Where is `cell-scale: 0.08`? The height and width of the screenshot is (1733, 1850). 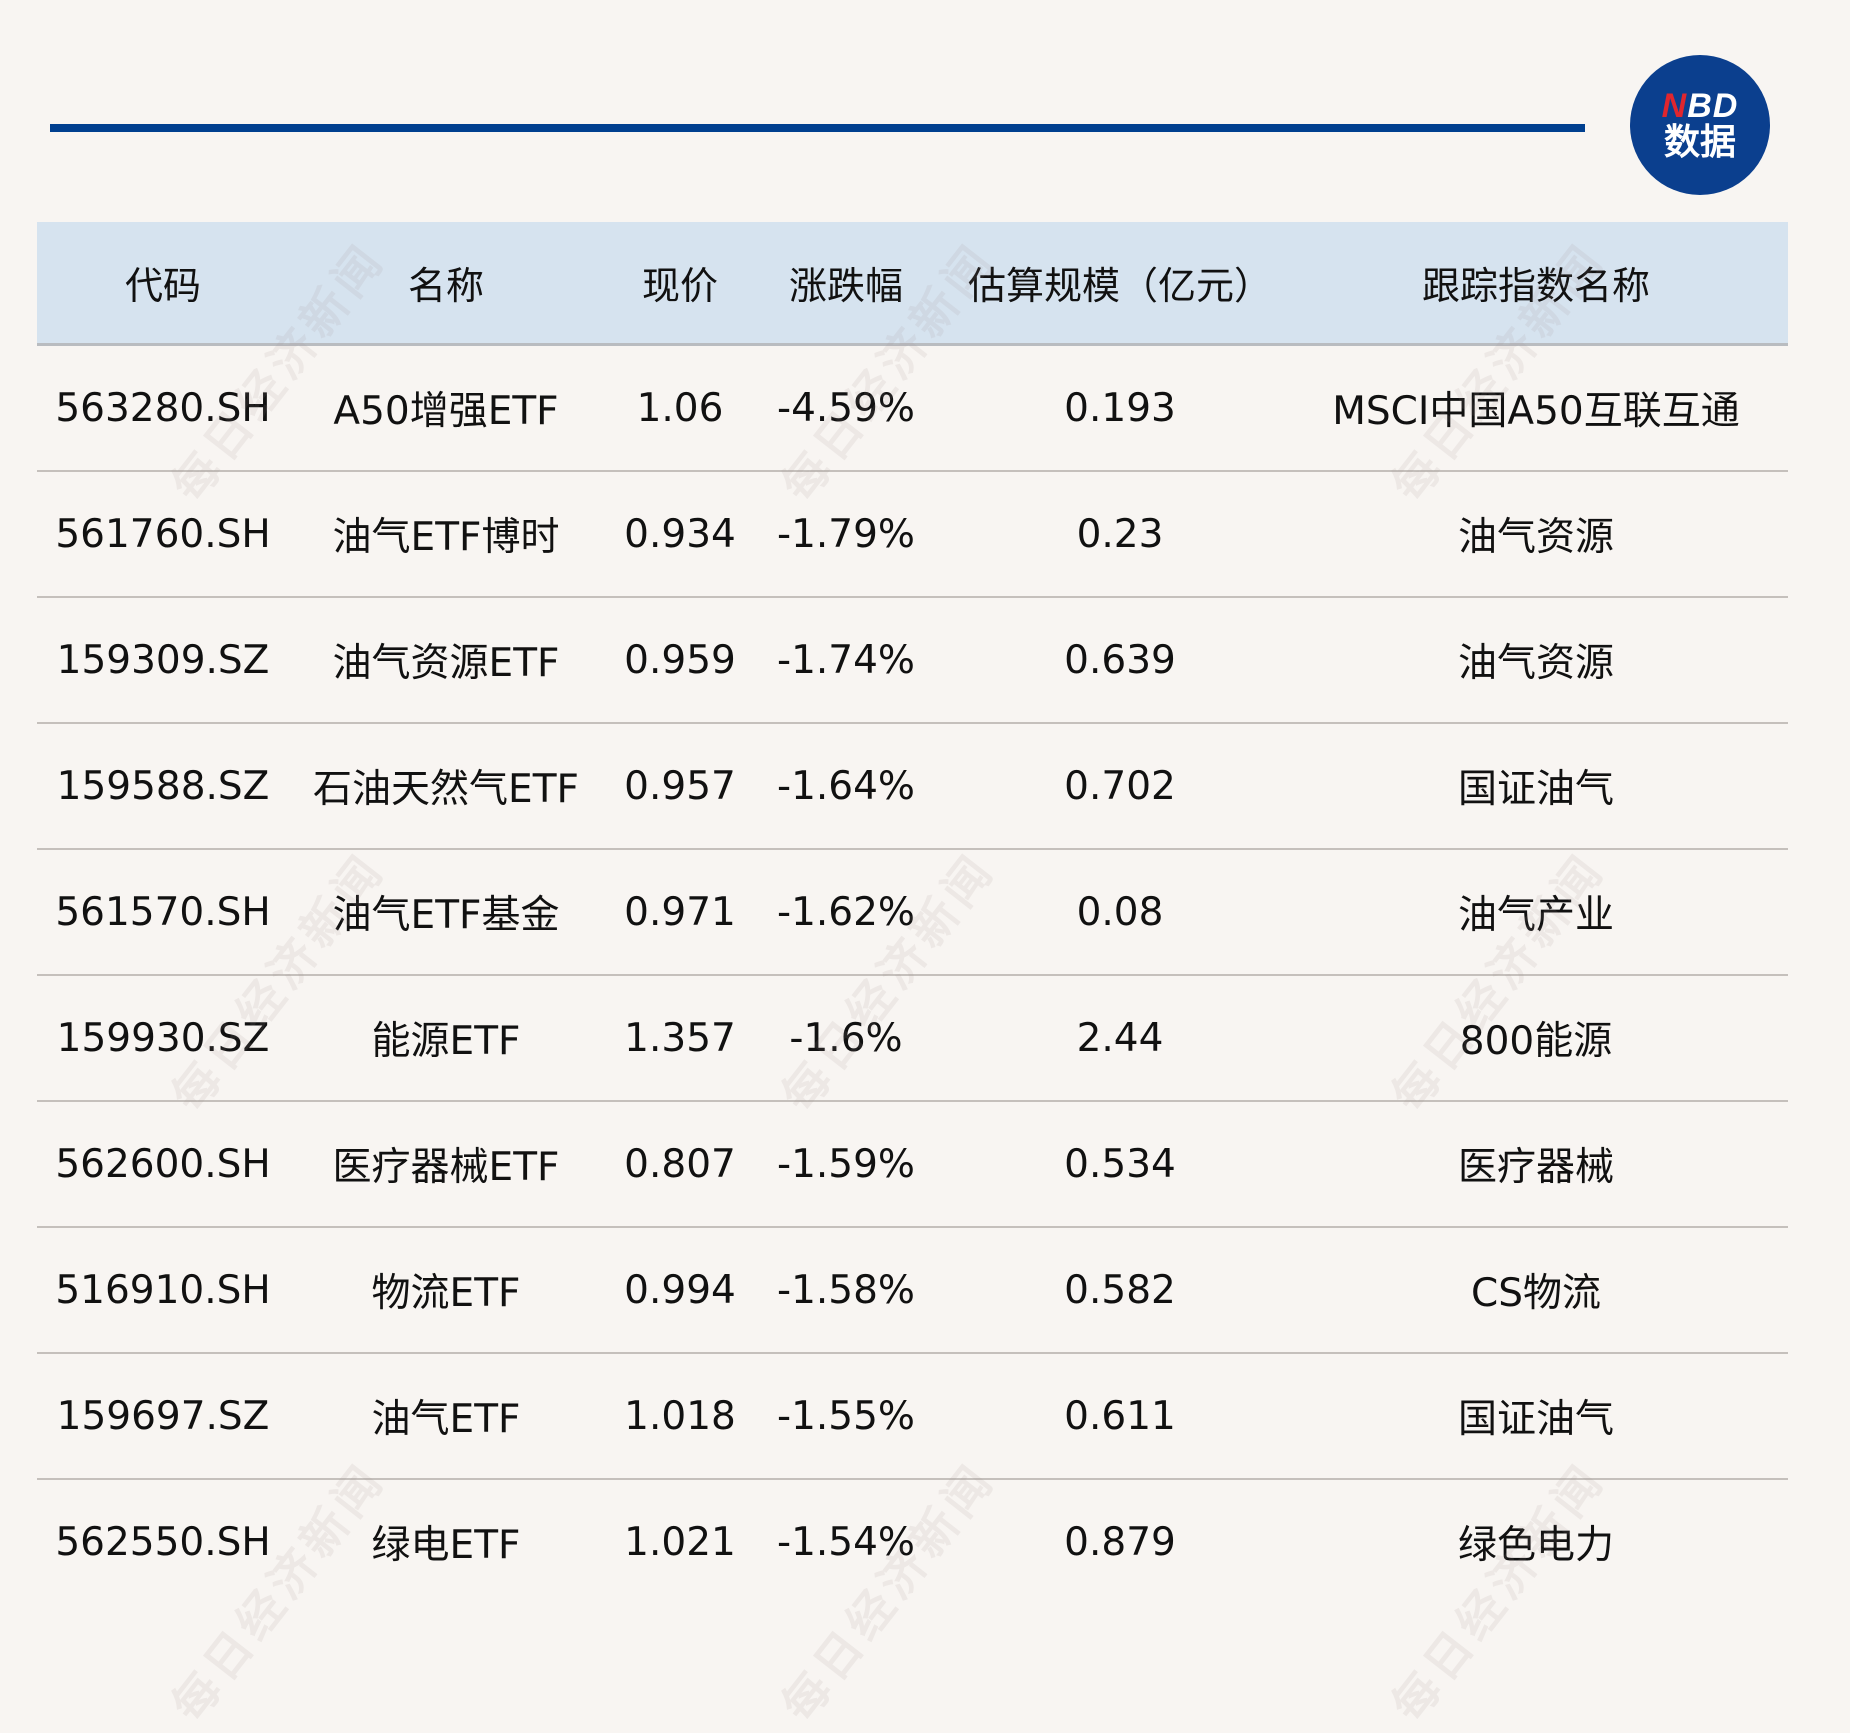 cell-scale: 0.08 is located at coordinates (1120, 912).